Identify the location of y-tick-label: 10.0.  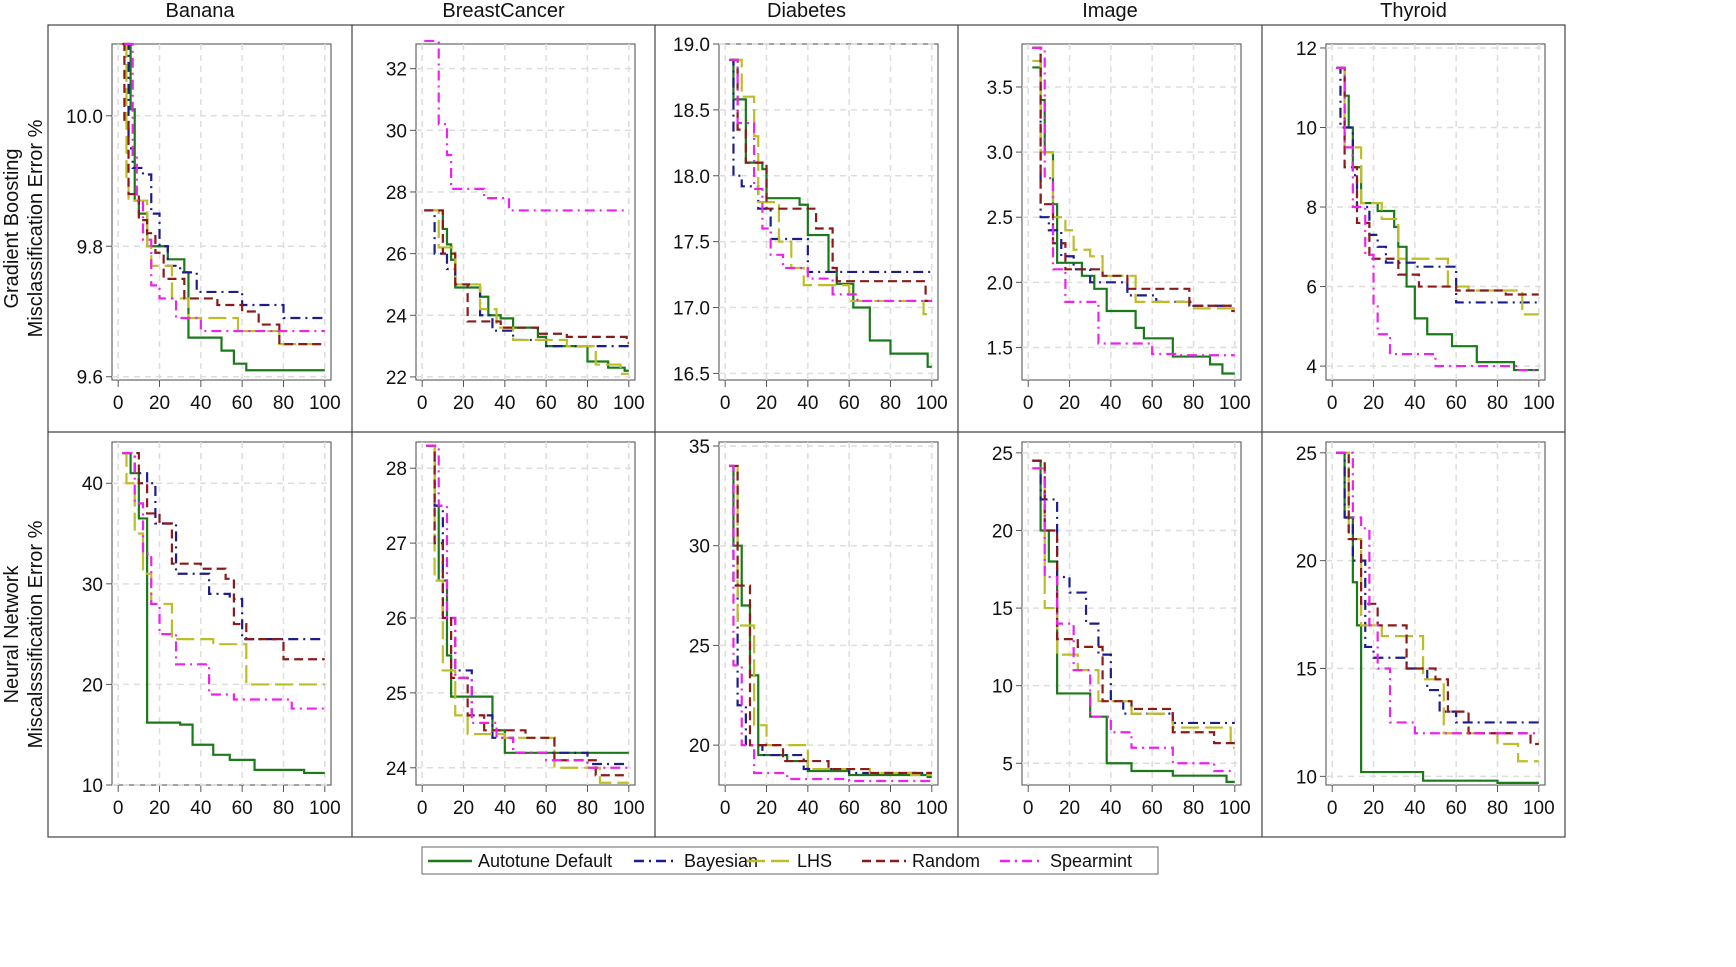
(84, 117).